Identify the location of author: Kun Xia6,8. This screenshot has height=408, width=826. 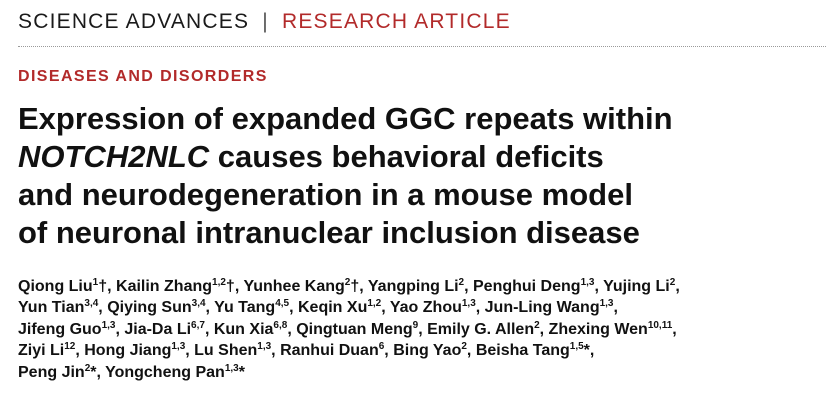
(250, 328).